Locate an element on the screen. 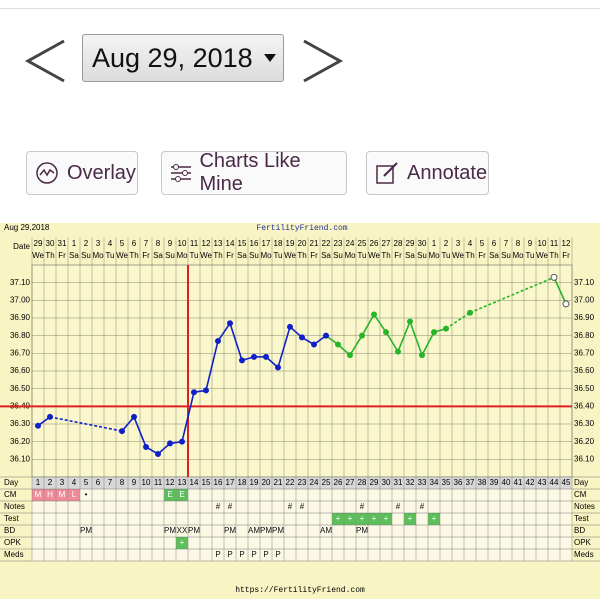 This screenshot has width=600, height=599. row-entry: L is located at coordinates (74, 494).